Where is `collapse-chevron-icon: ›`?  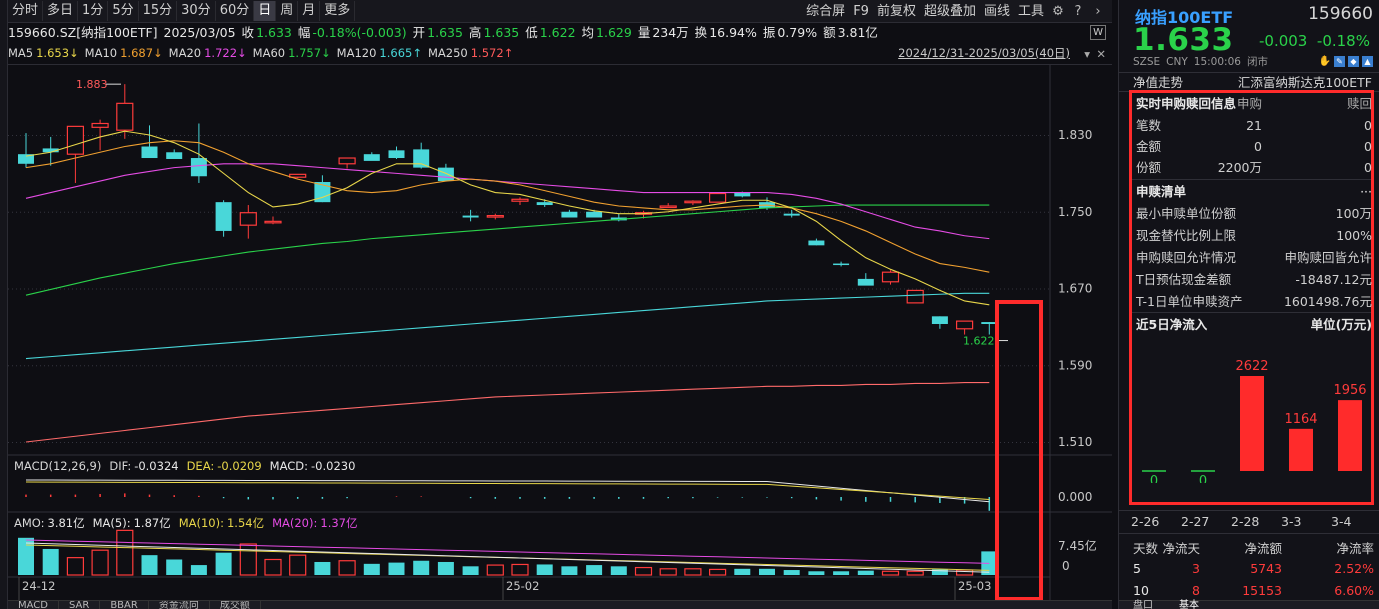
collapse-chevron-icon: › is located at coordinates (1098, 11).